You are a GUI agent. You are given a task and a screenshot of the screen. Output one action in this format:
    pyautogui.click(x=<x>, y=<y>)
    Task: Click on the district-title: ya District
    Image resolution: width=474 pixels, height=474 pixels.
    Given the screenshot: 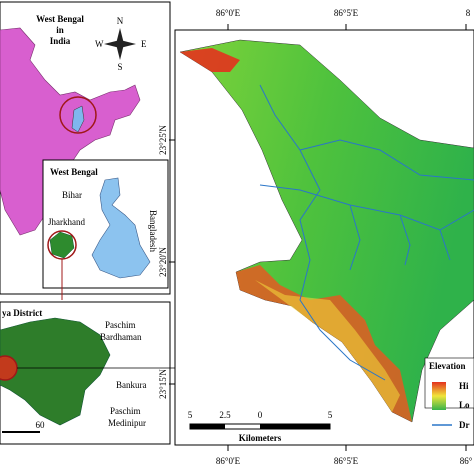 What is the action you would take?
    pyautogui.click(x=22, y=313)
    